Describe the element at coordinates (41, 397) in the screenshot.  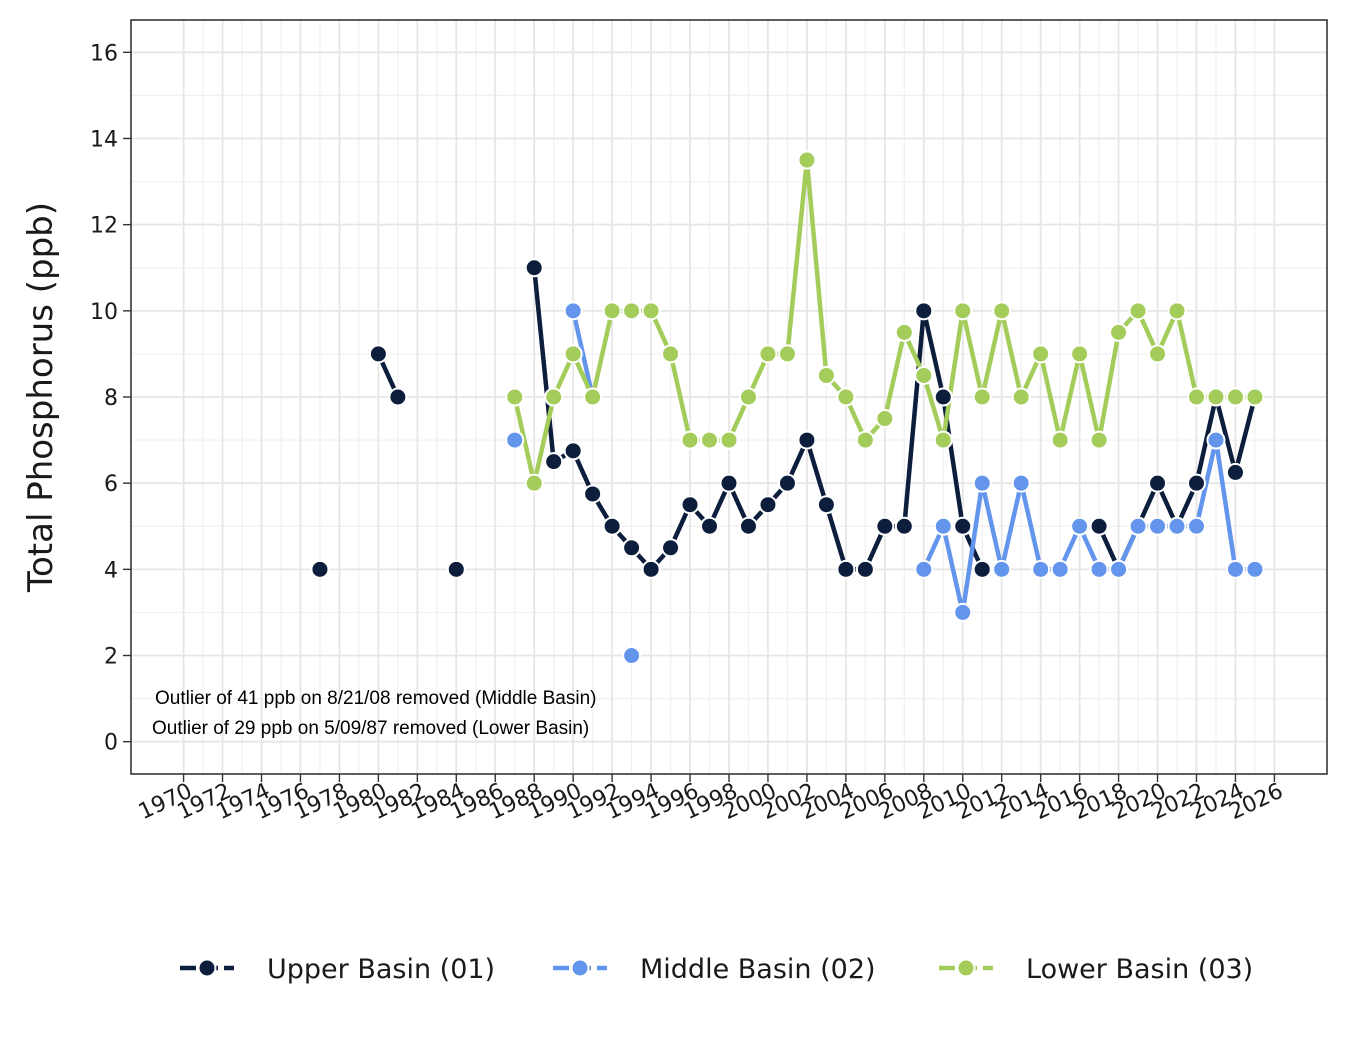
I see `y-axis-title: Total Phosphorus (ppb)` at that location.